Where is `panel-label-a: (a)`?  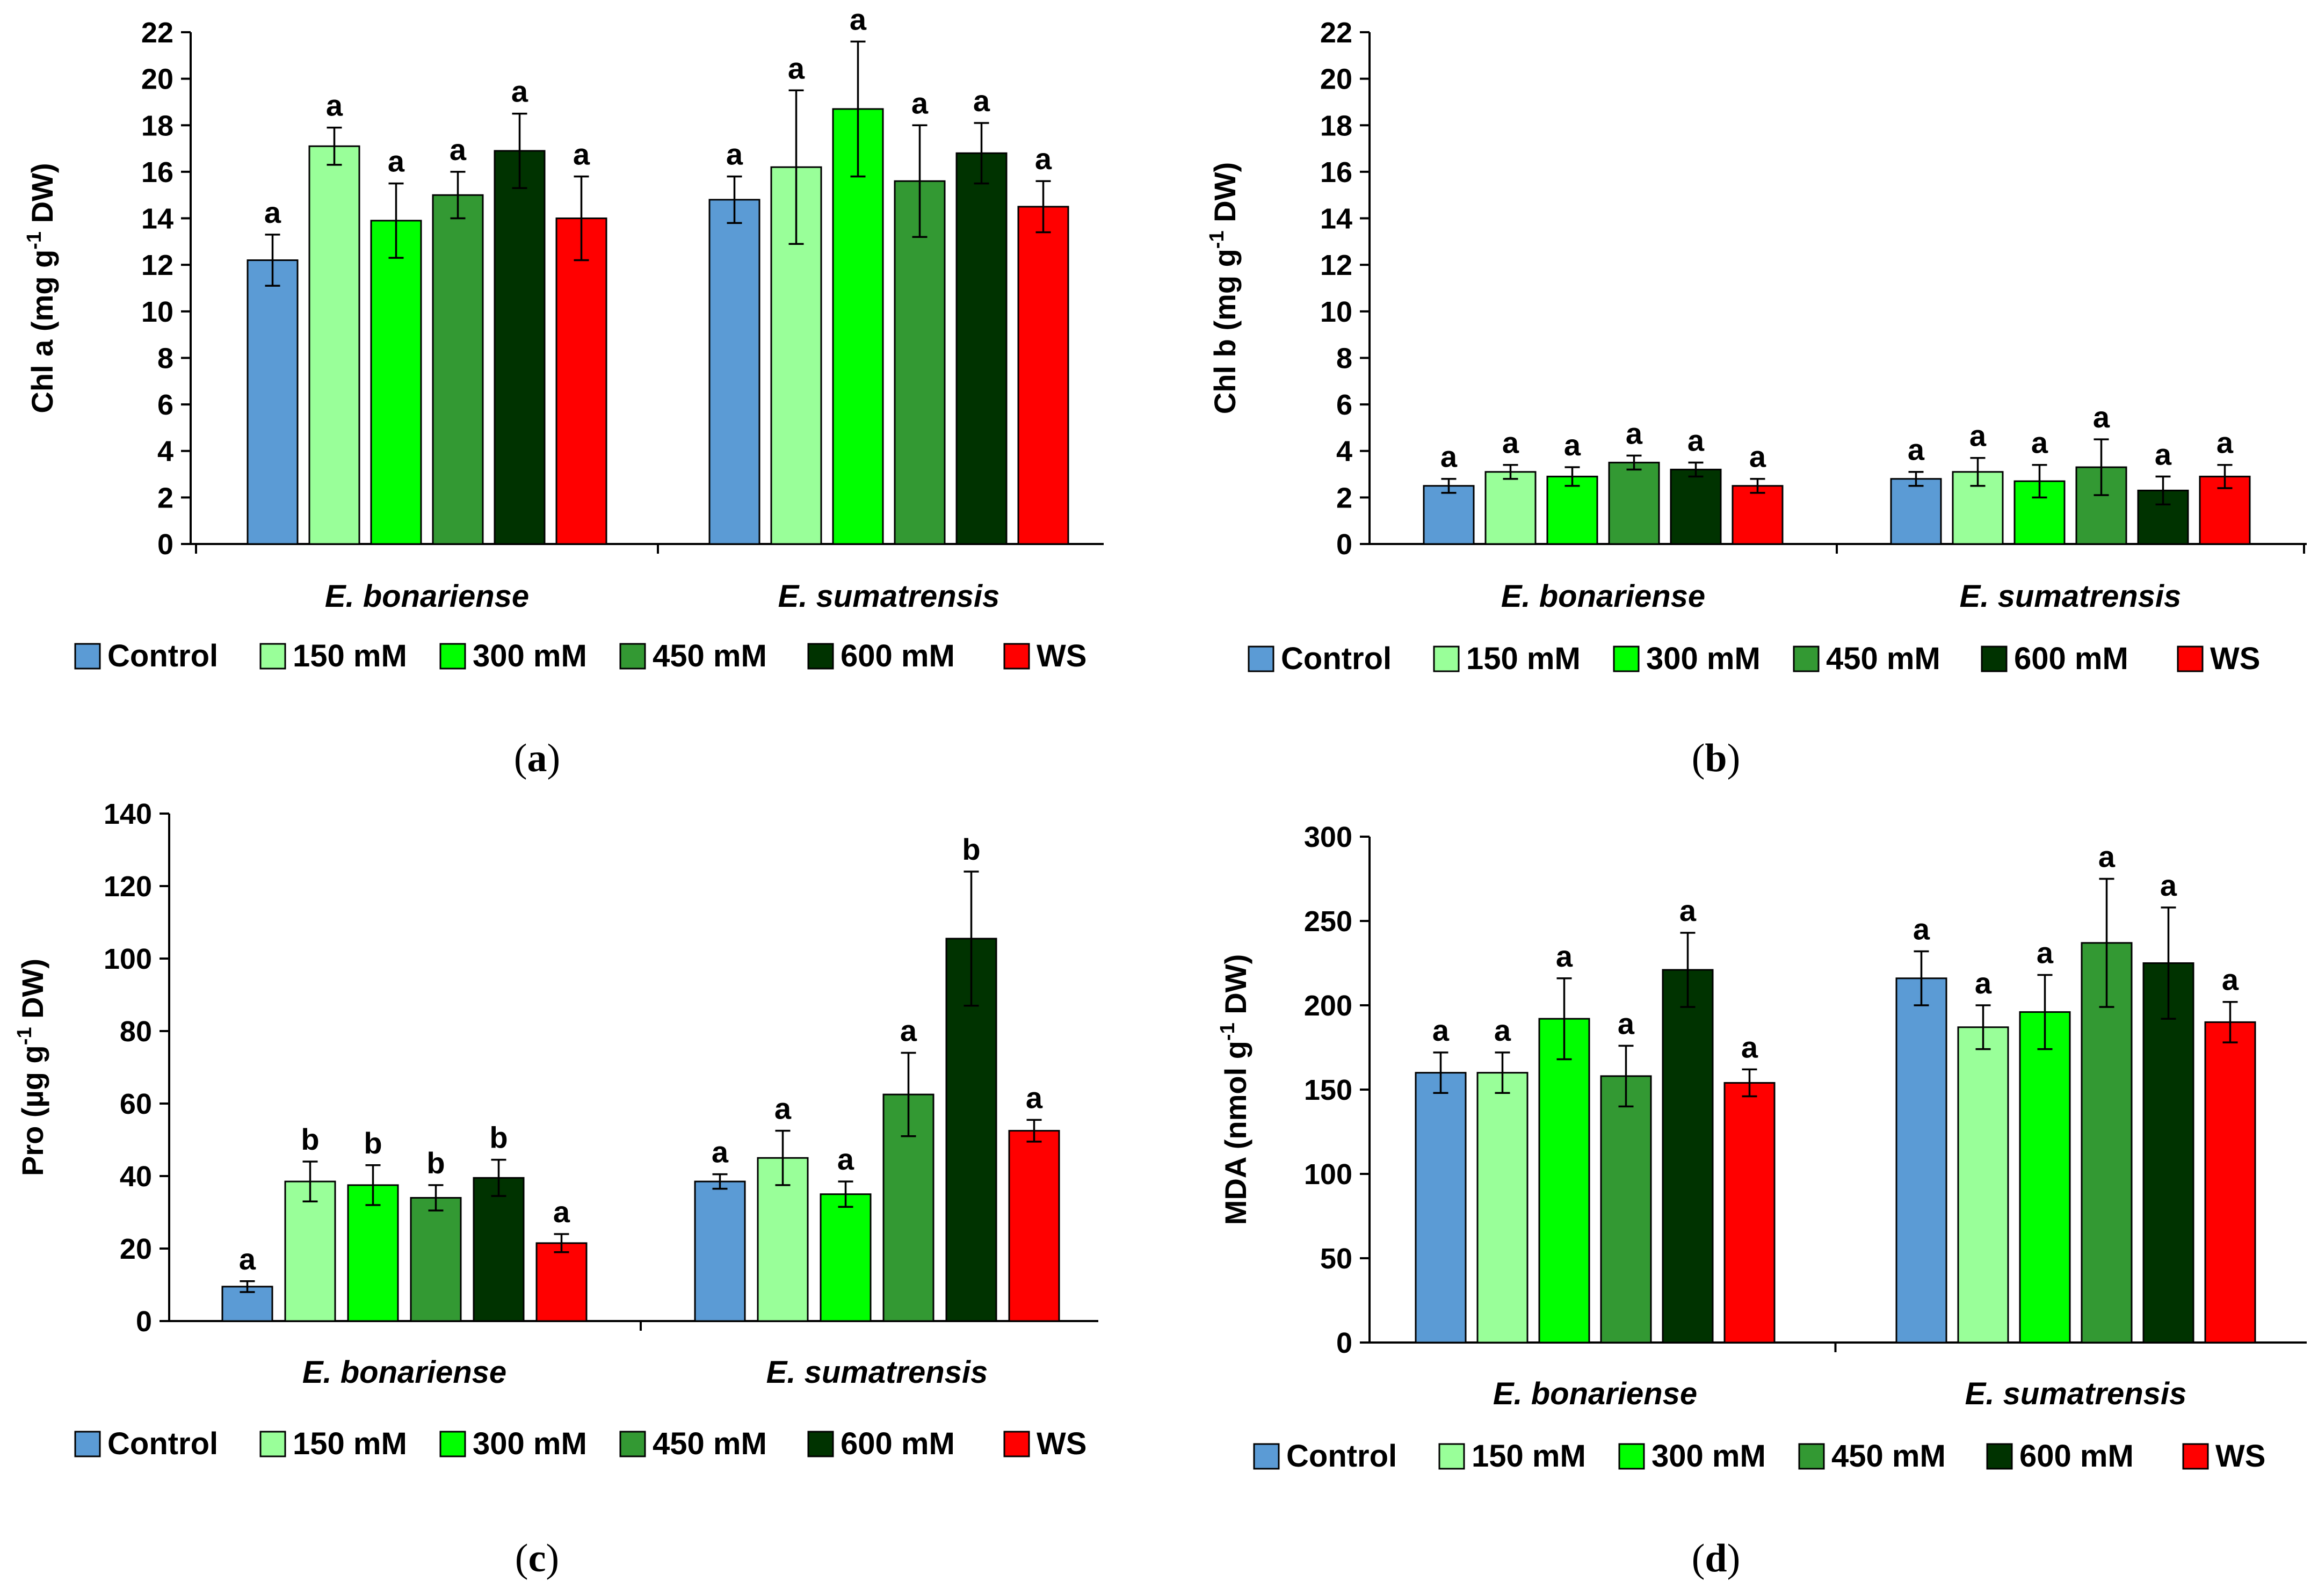 panel-label-a: (a) is located at coordinates (537, 758).